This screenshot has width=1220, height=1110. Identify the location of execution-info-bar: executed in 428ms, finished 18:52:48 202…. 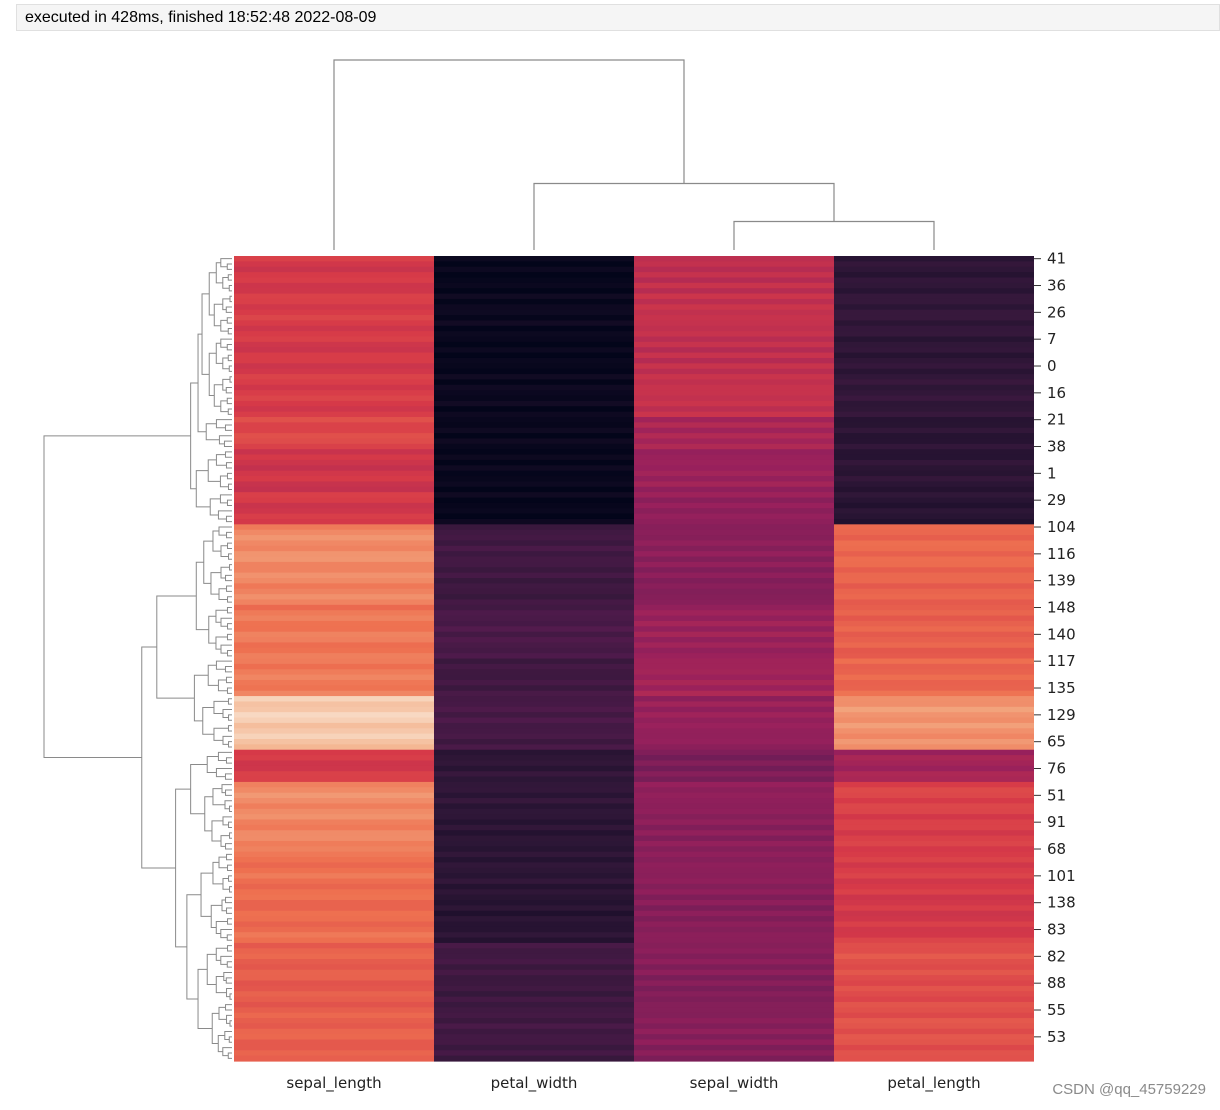
(618, 17).